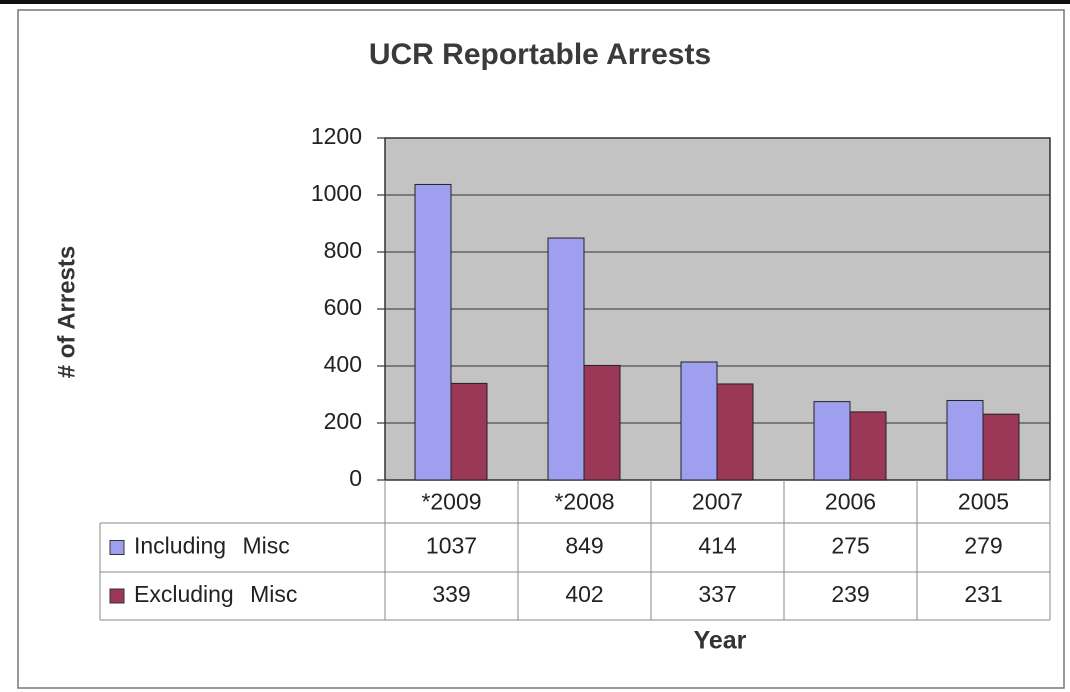 Image resolution: width=1070 pixels, height=692 pixels. What do you see at coordinates (584, 546) in the screenshot?
I see `table-value: 849` at bounding box center [584, 546].